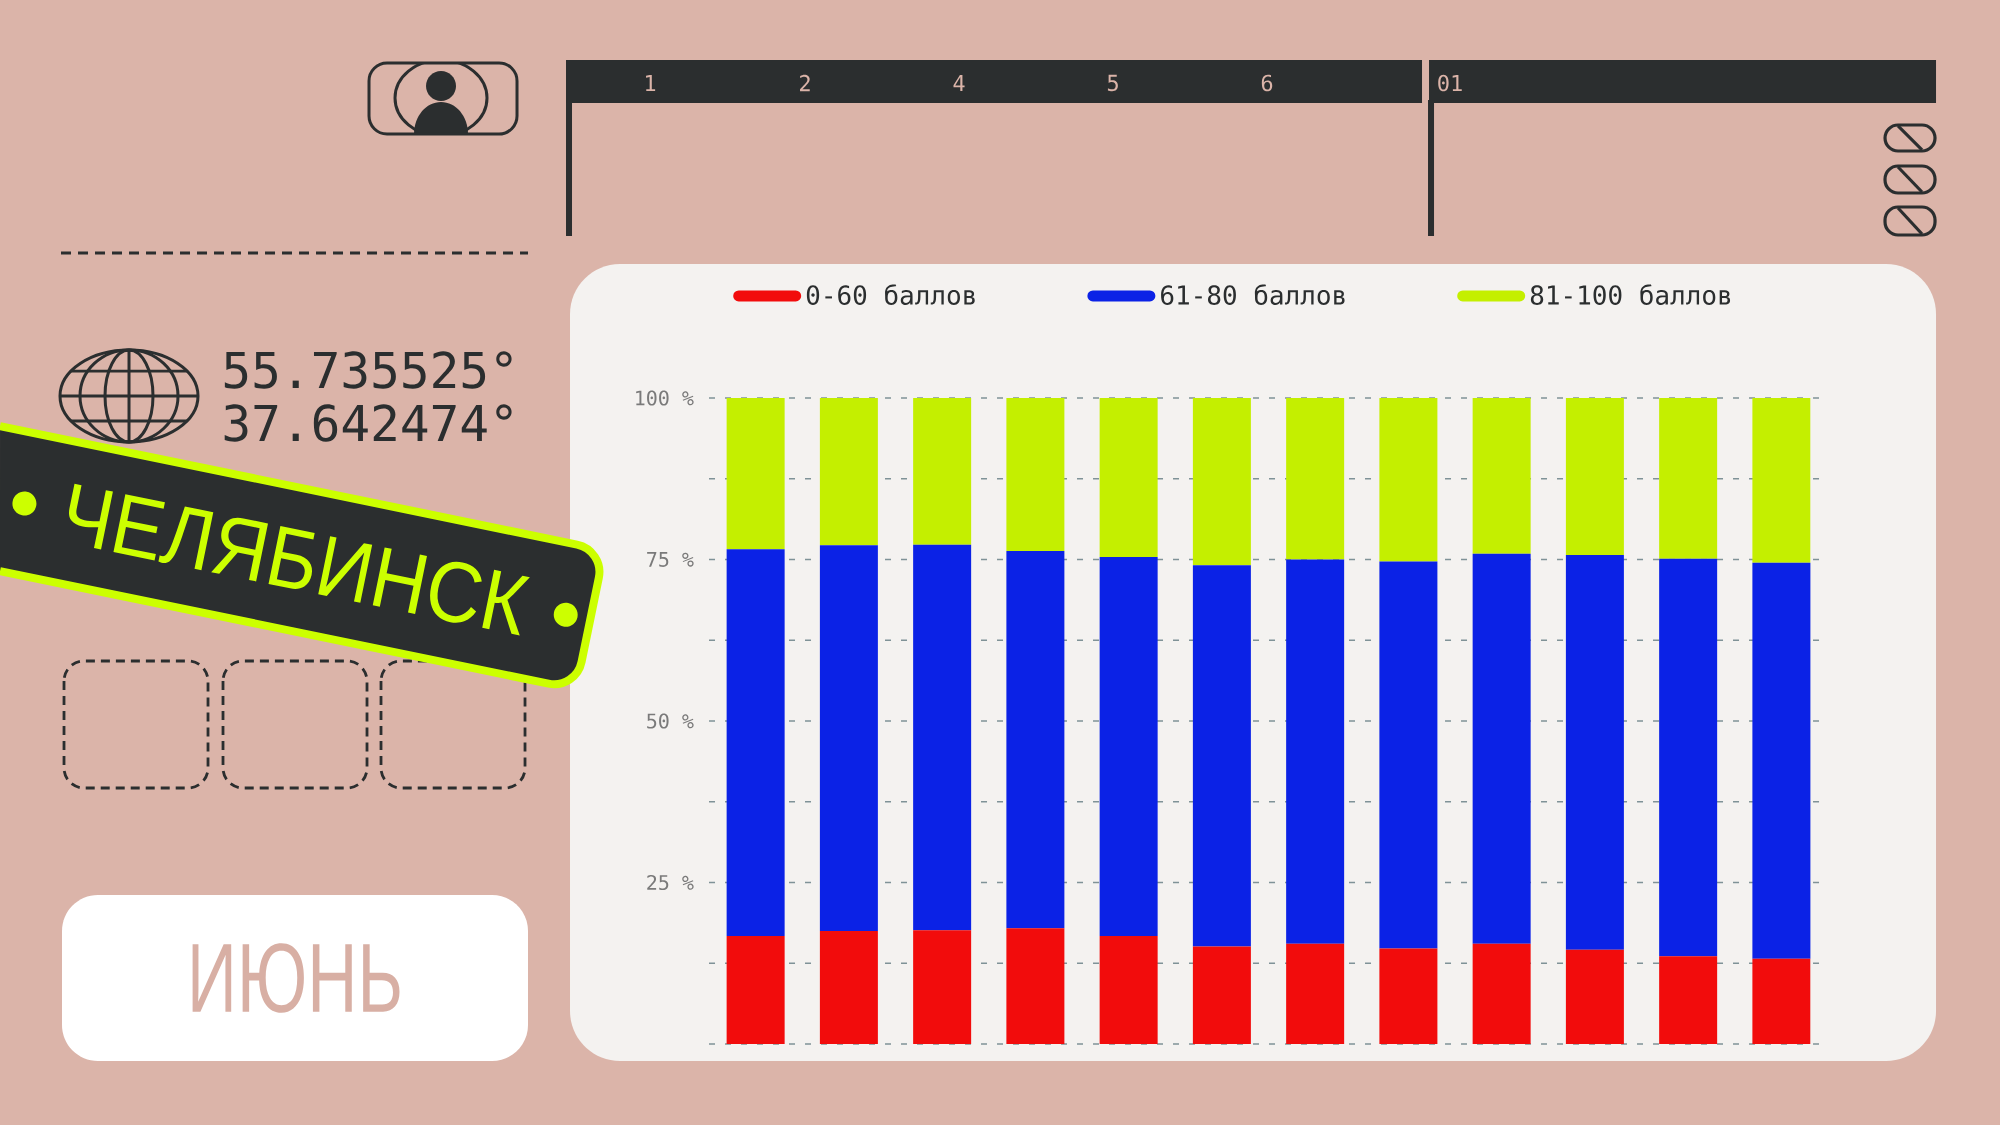  What do you see at coordinates (959, 83) in the screenshot?
I see `text: 4` at bounding box center [959, 83].